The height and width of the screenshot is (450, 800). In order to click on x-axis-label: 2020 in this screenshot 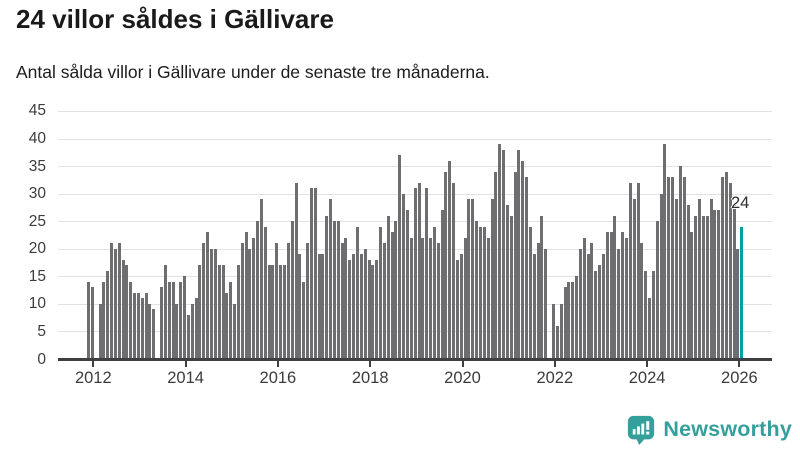, I will do `click(462, 378)`.